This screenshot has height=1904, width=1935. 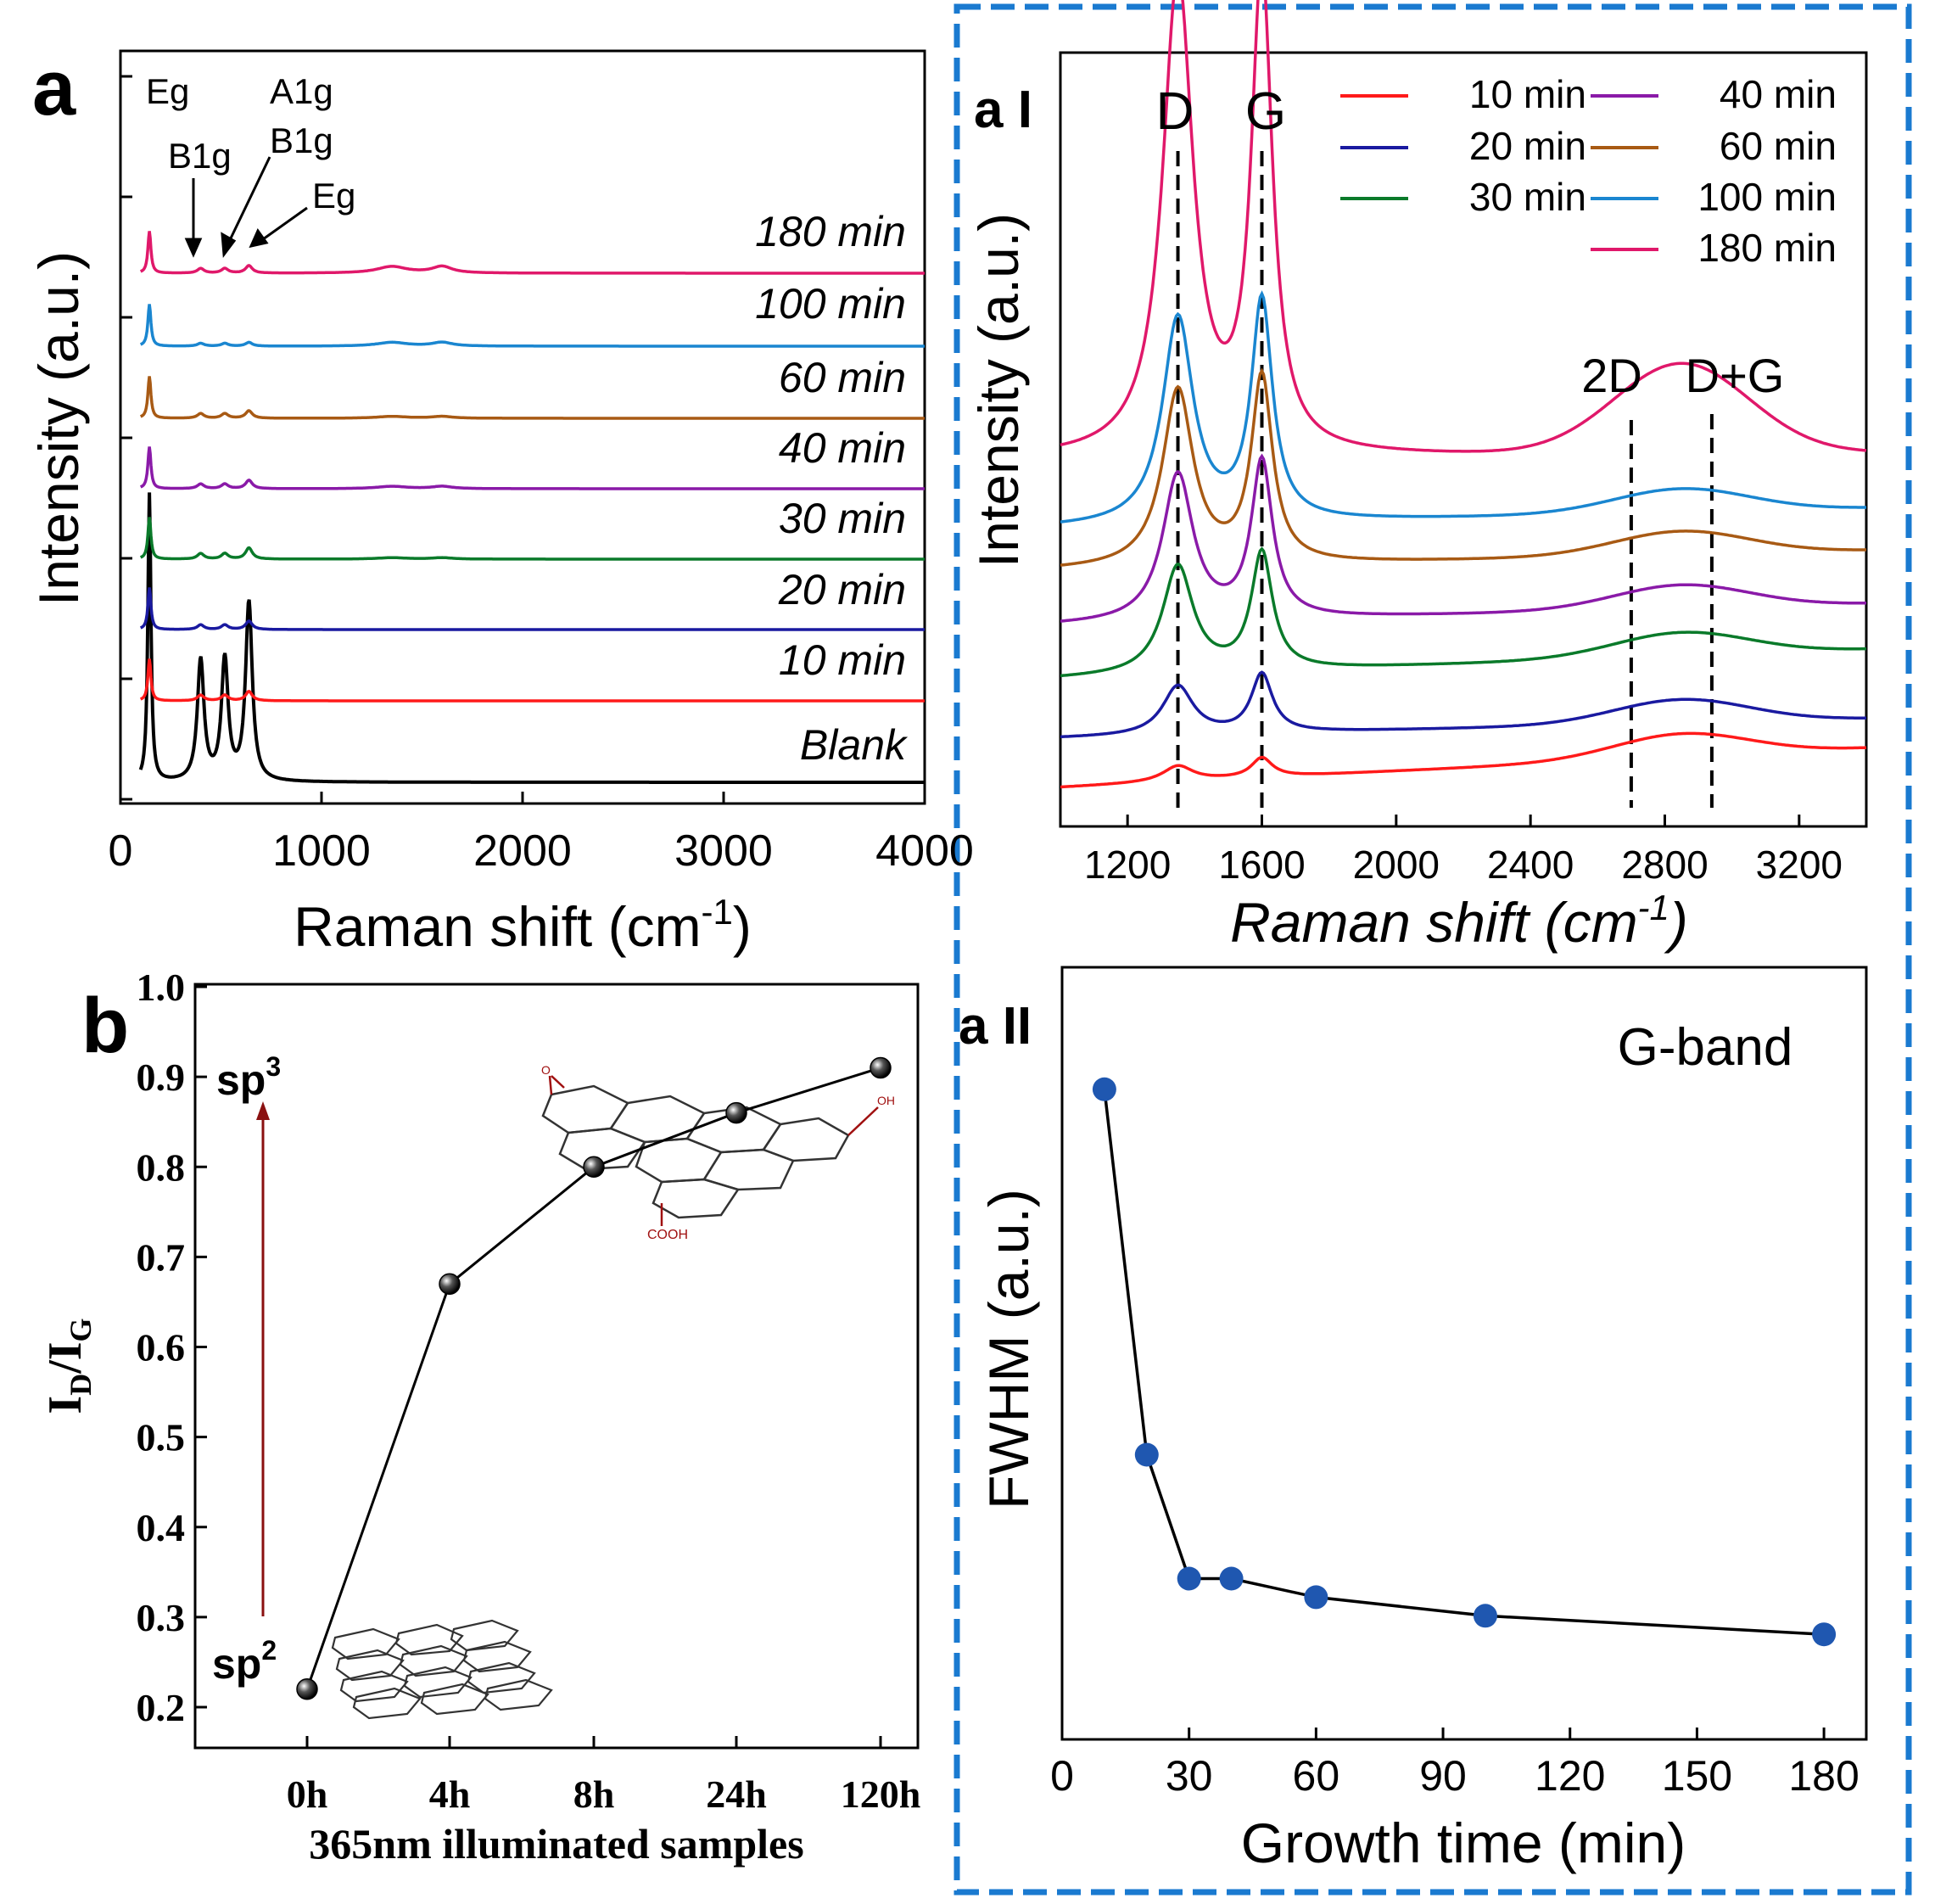 I want to click on panel-aII-x-tick-label: 150, so click(x=1697, y=1776).